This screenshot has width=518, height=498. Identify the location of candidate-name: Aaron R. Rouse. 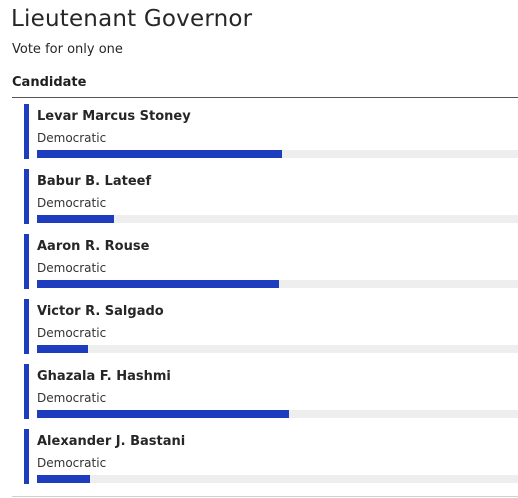
(93, 246).